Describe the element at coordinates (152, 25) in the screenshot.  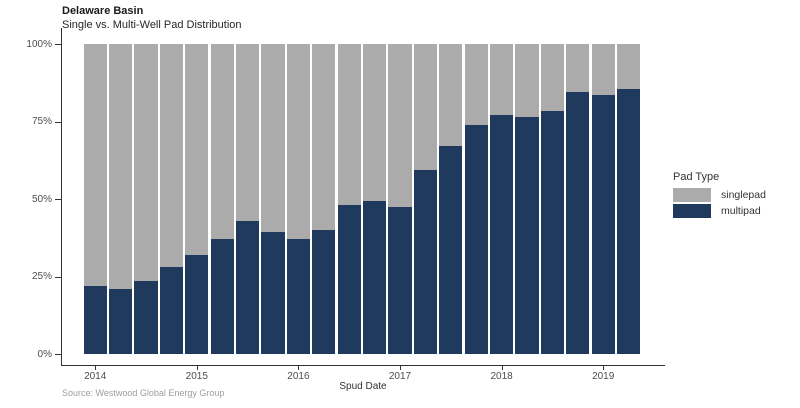
I see `chart-subtitle: Single vs. Multi-Well Pad Distribution` at that location.